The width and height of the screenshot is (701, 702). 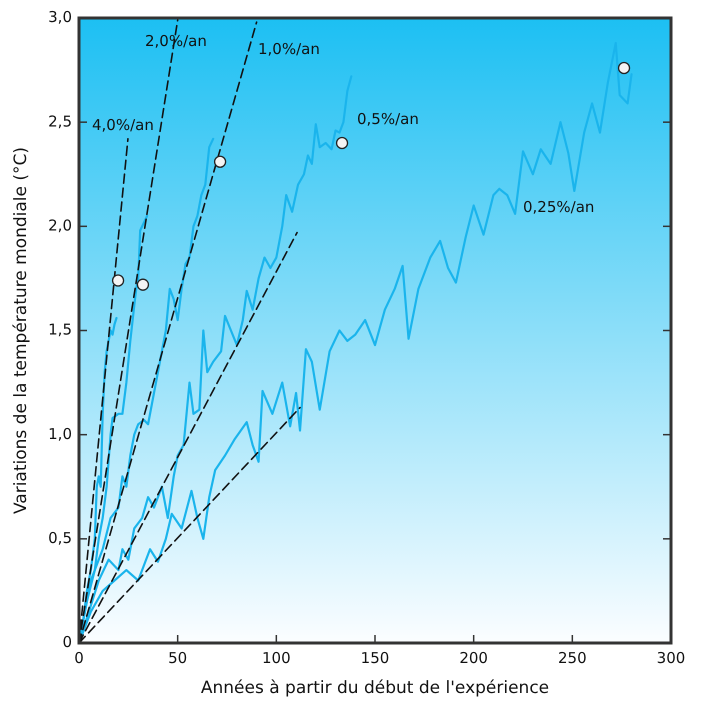 I want to click on annotation: 2,0%/an, so click(x=176, y=41).